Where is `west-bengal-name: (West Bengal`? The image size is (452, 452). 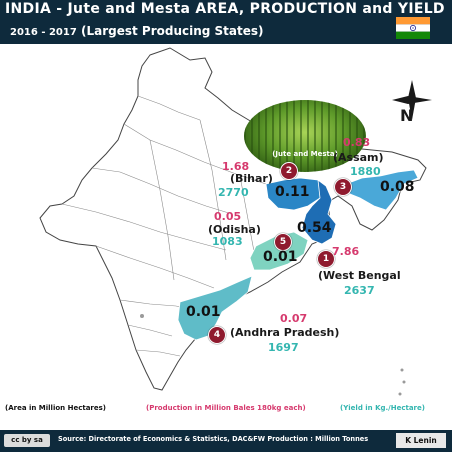 west-bengal-name: (West Bengal is located at coordinates (359, 275).